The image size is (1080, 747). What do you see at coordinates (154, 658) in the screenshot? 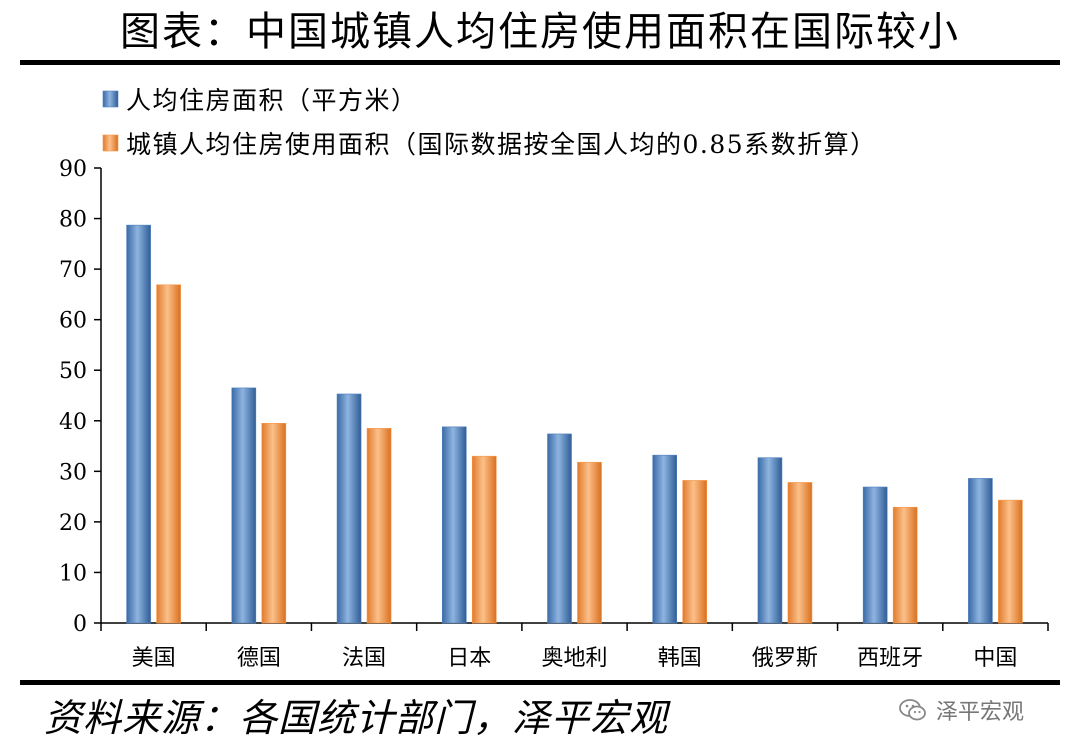
I see `x-tick-label: 美国` at bounding box center [154, 658].